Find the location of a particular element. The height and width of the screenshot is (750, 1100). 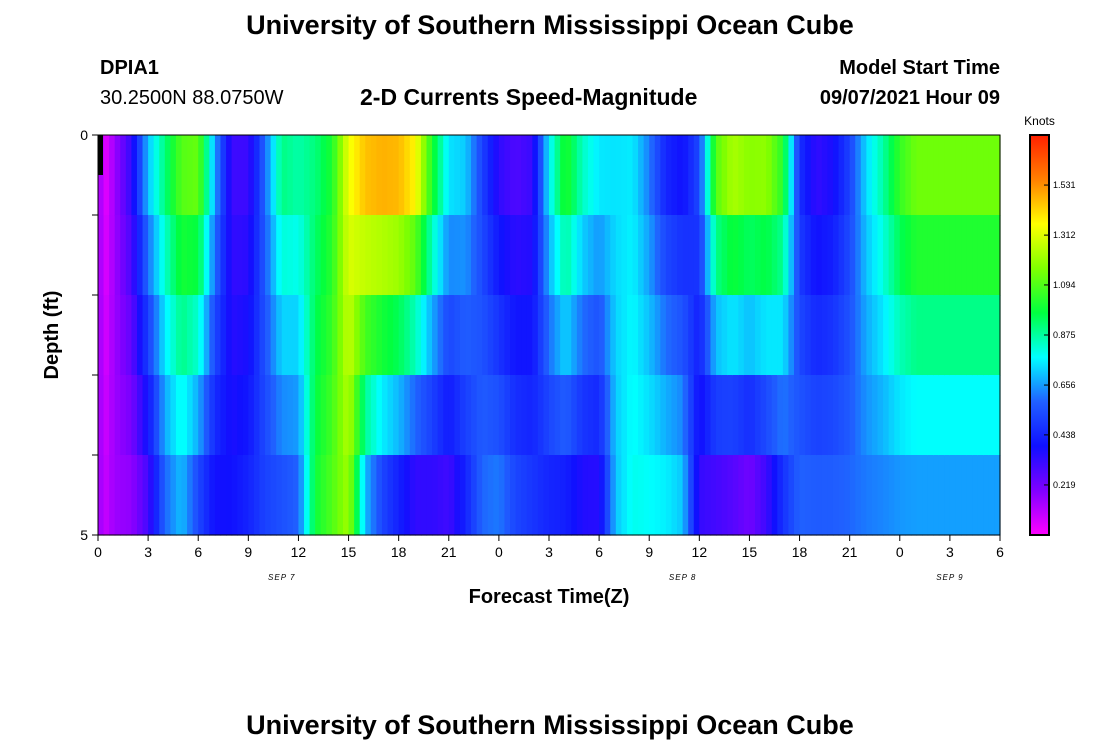

colorbar-tick-label: 0.438 is located at coordinates (1064, 435).